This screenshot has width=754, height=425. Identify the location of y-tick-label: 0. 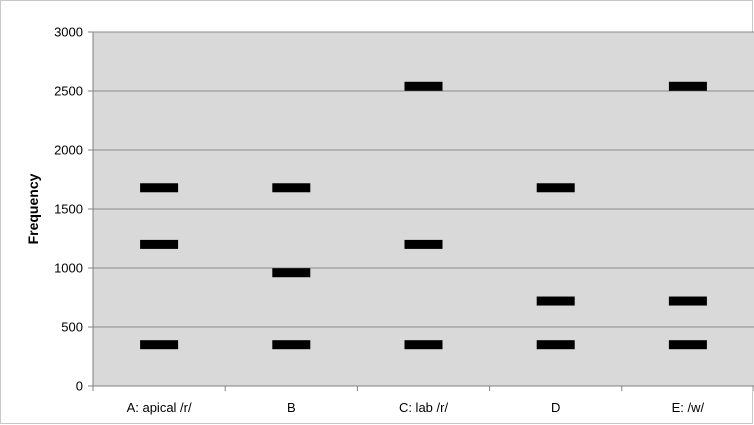
(79, 386).